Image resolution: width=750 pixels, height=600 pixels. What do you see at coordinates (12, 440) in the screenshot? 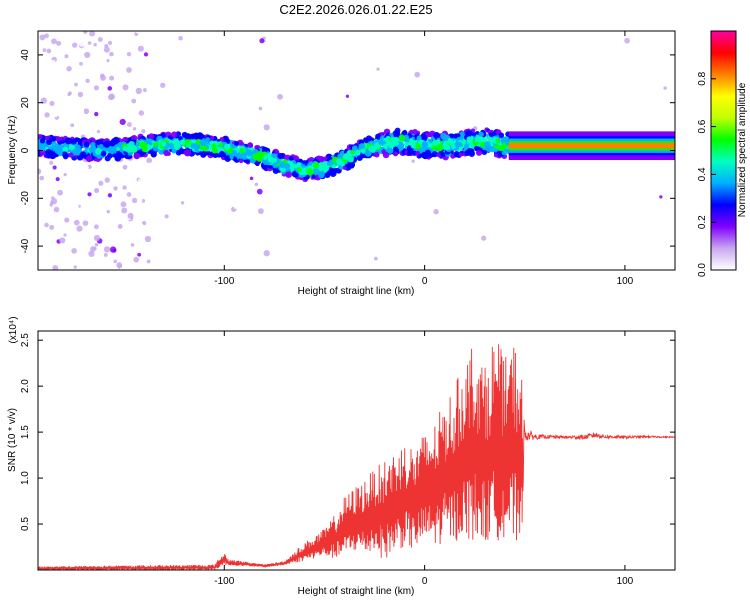
I see `snr-y-label: SNR (10 * v/v)` at bounding box center [12, 440].